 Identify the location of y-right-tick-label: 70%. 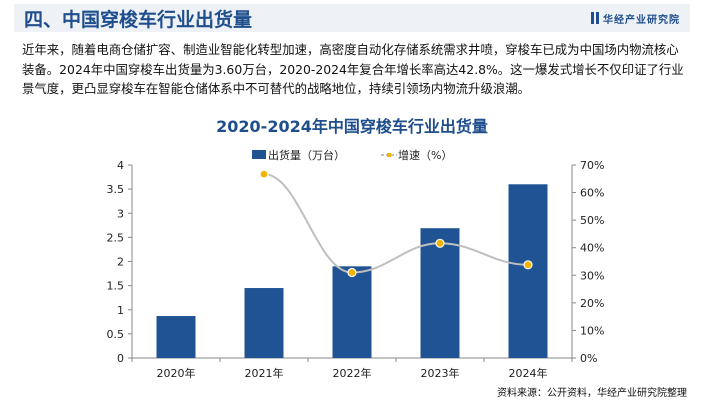
(592, 165).